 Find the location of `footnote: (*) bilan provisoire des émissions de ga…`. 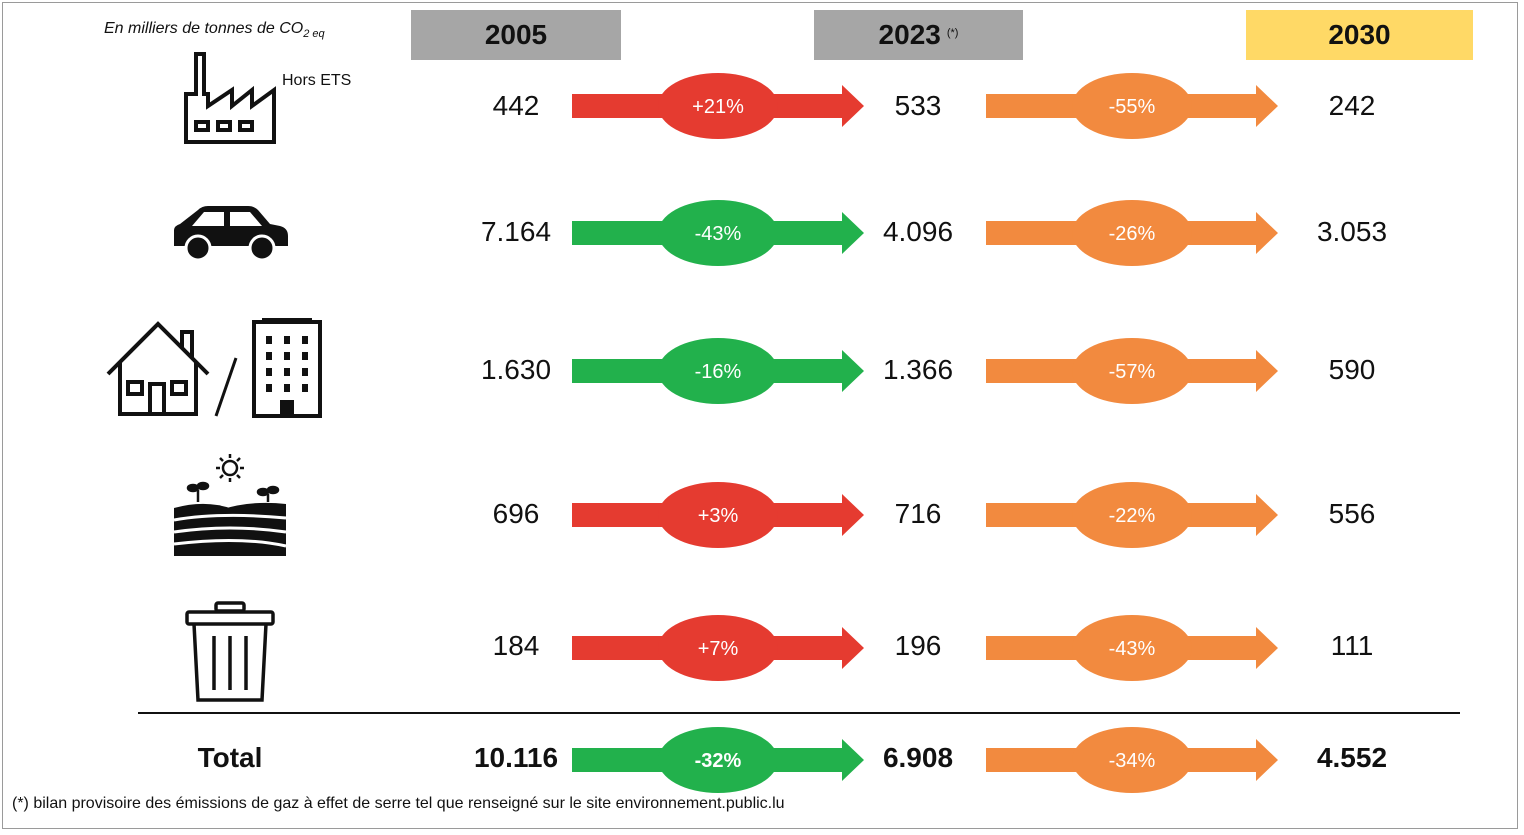

footnote: (*) bilan provisoire des émissions de ga… is located at coordinates (398, 803).